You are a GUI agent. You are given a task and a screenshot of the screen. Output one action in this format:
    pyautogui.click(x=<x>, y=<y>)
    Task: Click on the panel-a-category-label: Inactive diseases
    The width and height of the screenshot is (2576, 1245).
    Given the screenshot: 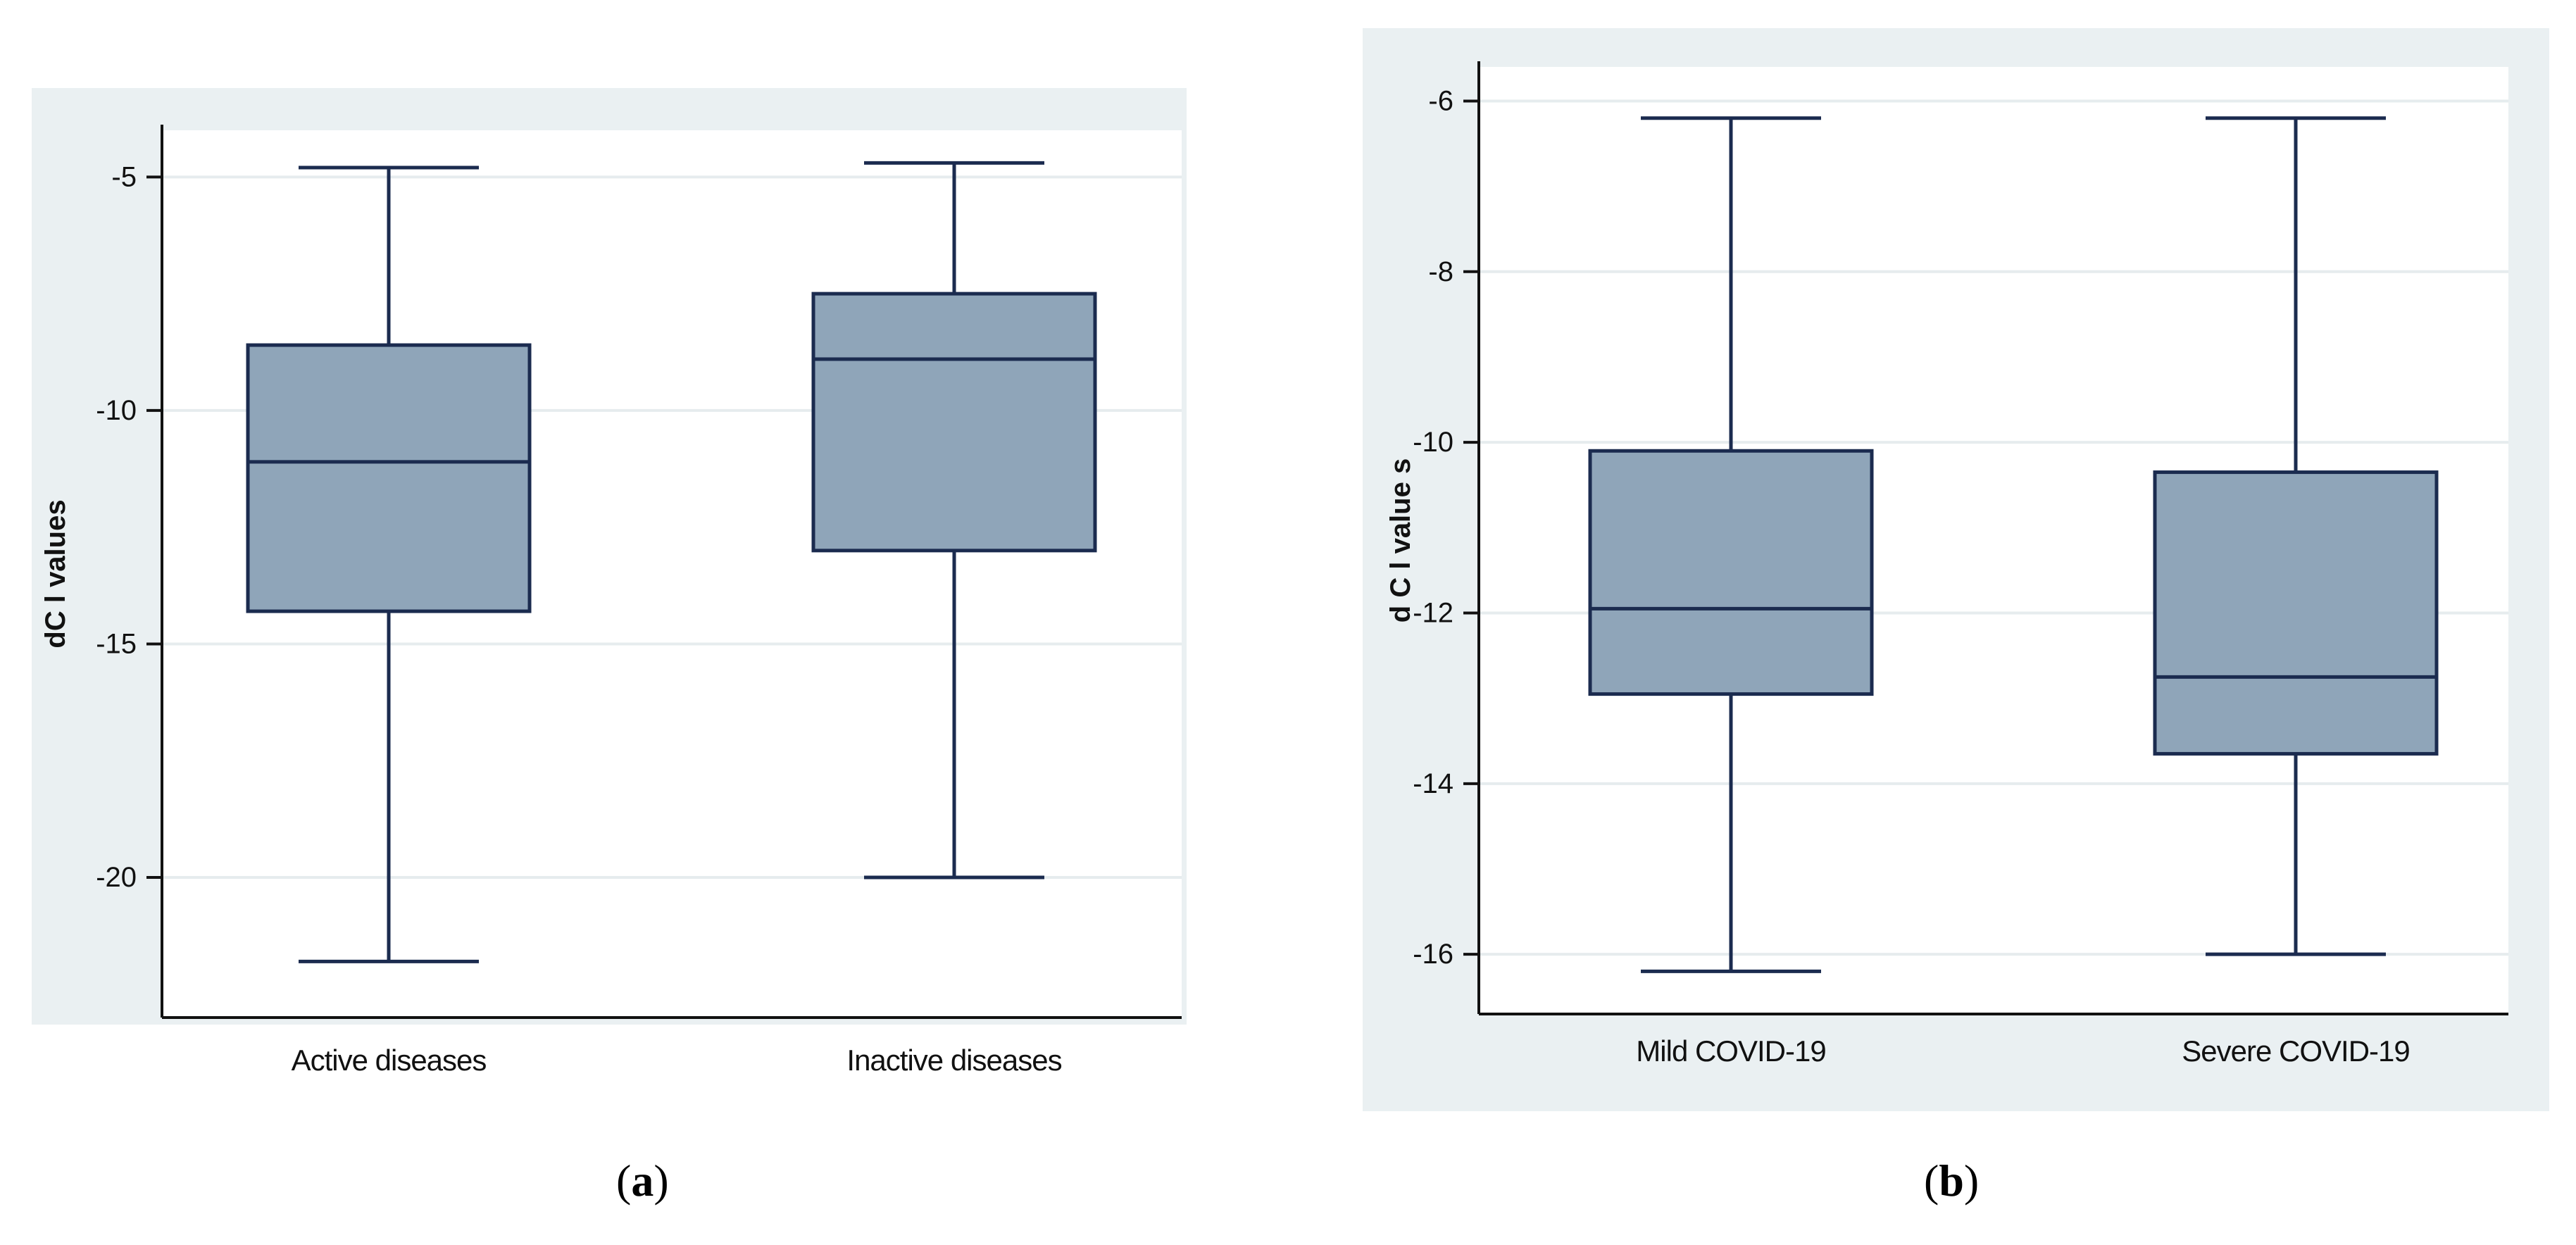 What is the action you would take?
    pyautogui.click(x=953, y=1060)
    